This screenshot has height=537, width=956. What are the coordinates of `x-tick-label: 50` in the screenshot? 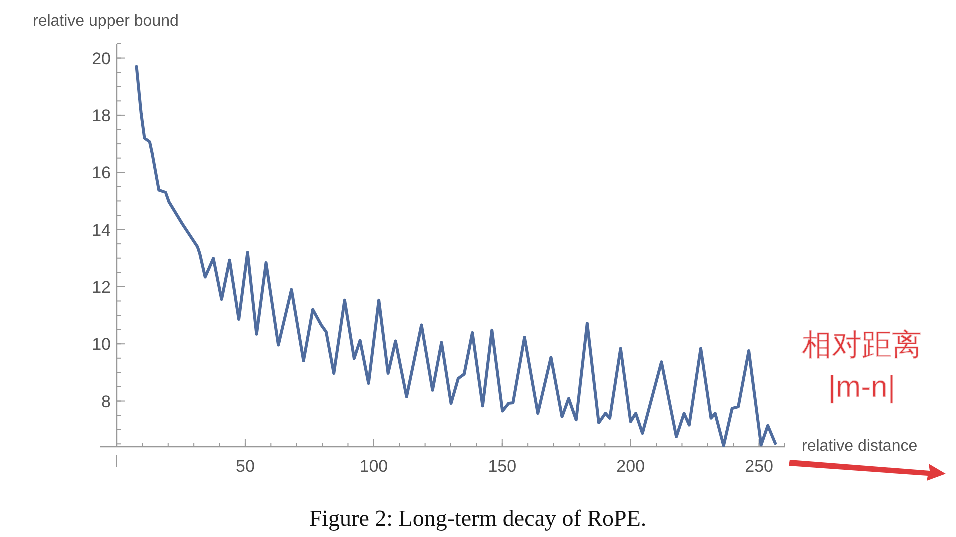 It's located at (245, 466).